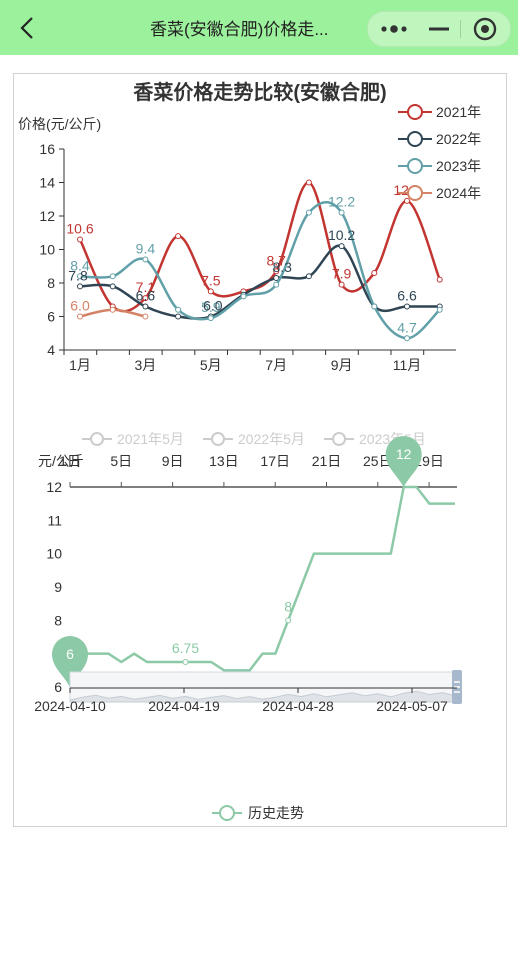  What do you see at coordinates (70, 461) in the screenshot?
I see `top-tick-label: 1日` at bounding box center [70, 461].